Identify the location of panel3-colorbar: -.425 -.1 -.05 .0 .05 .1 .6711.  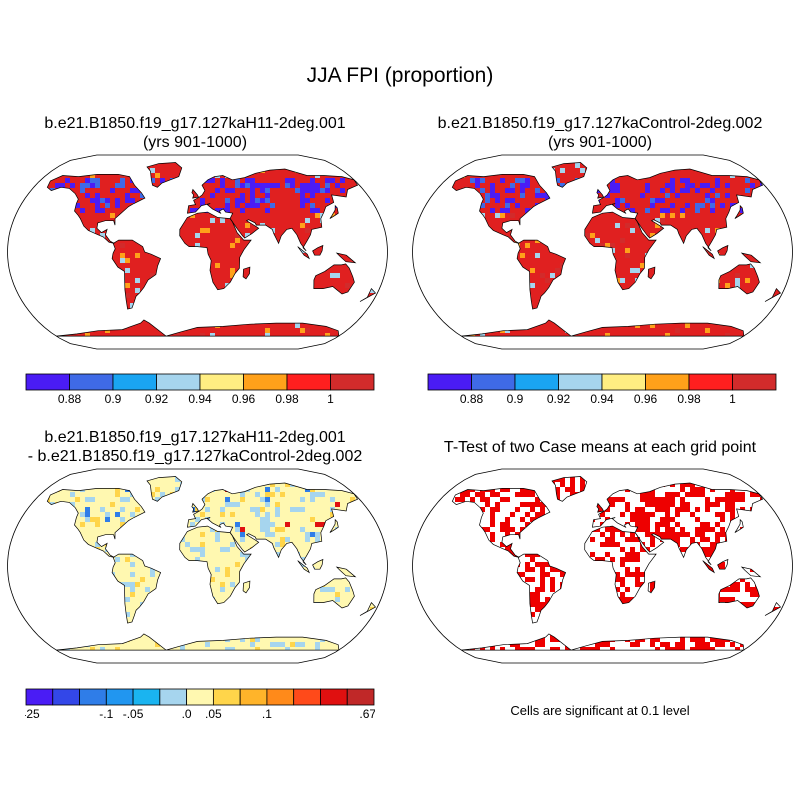
(200, 704).